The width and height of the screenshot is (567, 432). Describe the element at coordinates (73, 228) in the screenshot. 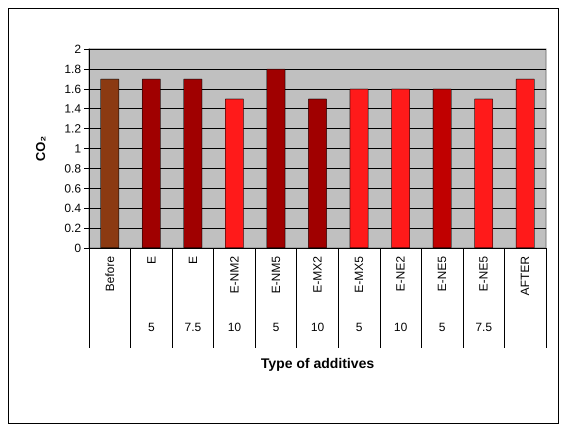

I see `y-tick-label: 0.2` at that location.